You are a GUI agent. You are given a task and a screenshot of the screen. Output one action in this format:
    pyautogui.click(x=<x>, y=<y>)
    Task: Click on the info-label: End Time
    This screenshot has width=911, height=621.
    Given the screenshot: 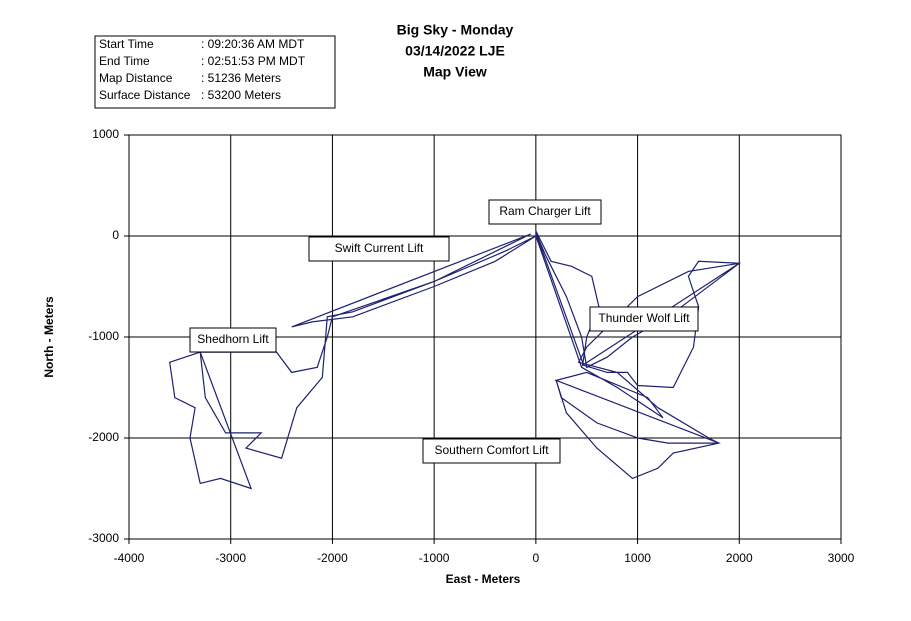 What is the action you would take?
    pyautogui.click(x=124, y=61)
    